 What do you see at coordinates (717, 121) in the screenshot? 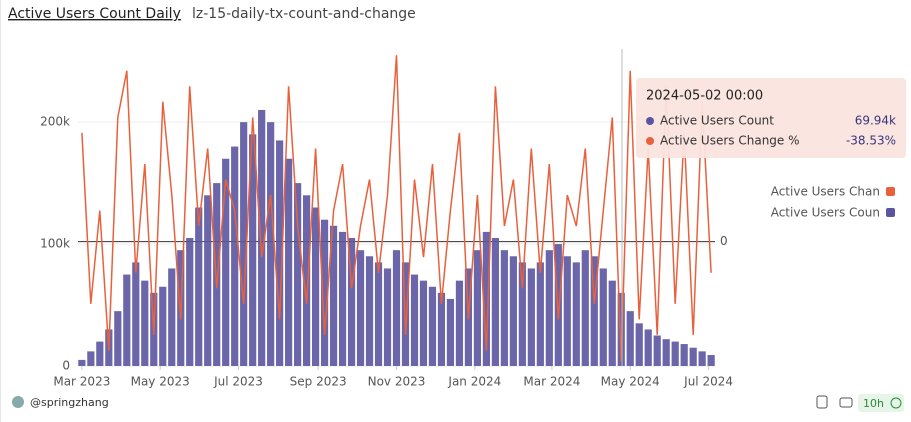
I see `tooltip-name: Active Users Count` at bounding box center [717, 121].